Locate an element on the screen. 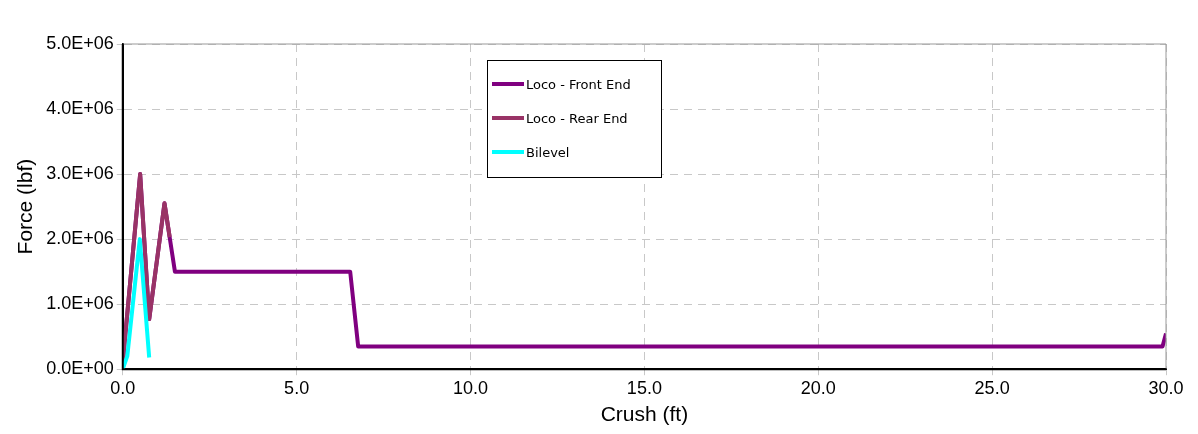  x-tick-label: 10.0 is located at coordinates (470, 387).